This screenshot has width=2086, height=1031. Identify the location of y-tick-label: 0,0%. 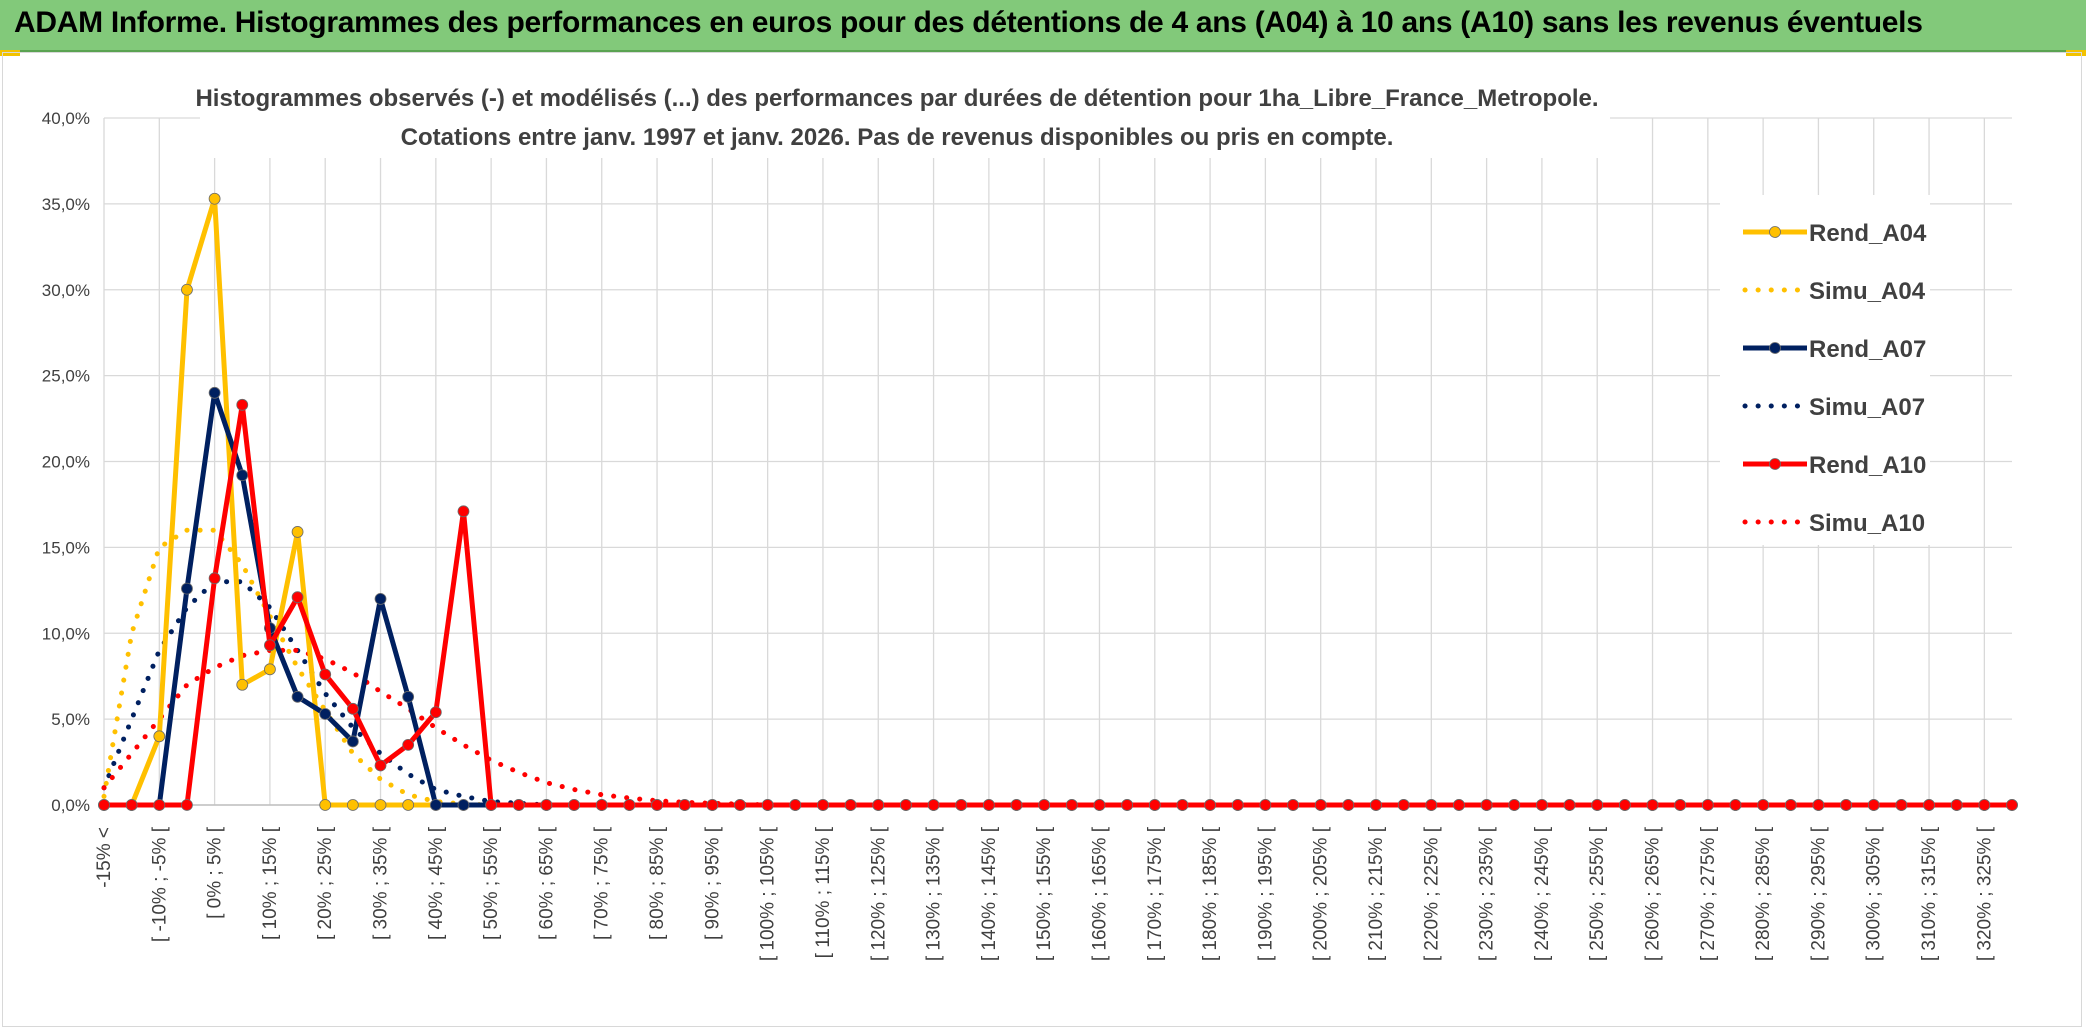
(70, 805).